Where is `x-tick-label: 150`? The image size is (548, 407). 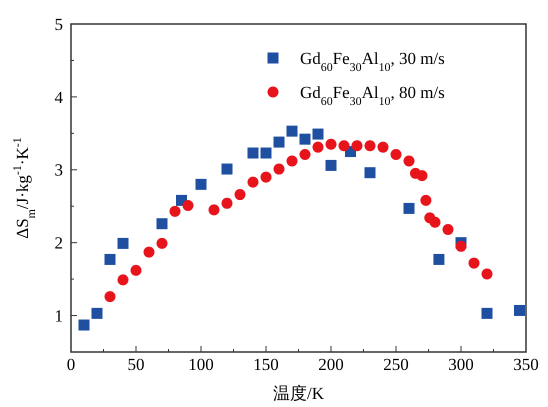 x-tick-label: 150 is located at coordinates (266, 364).